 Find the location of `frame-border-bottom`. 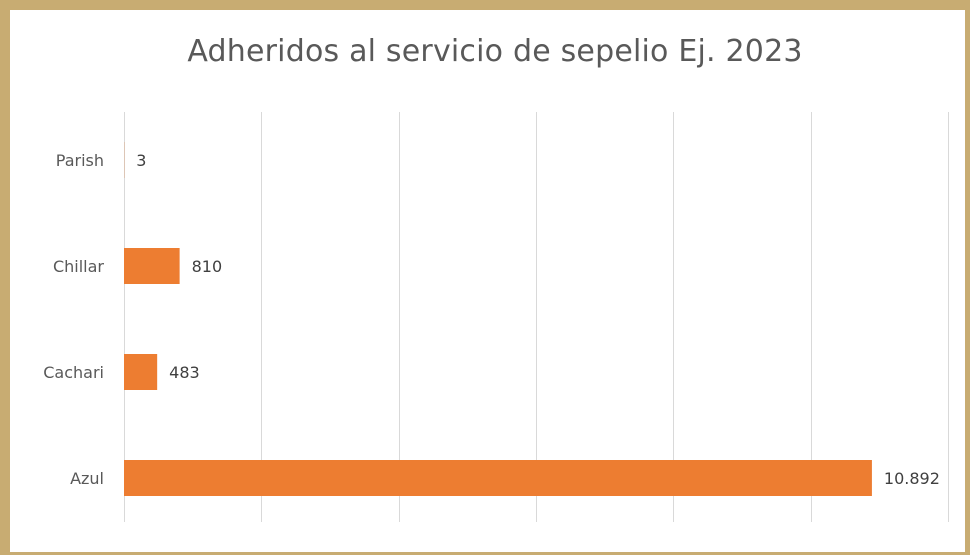

frame-border-bottom is located at coordinates (485, 553).